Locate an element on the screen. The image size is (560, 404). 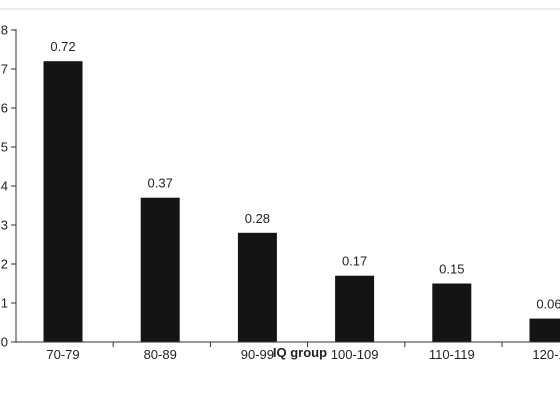
data-label-110-119: 0.15 is located at coordinates (451, 269).